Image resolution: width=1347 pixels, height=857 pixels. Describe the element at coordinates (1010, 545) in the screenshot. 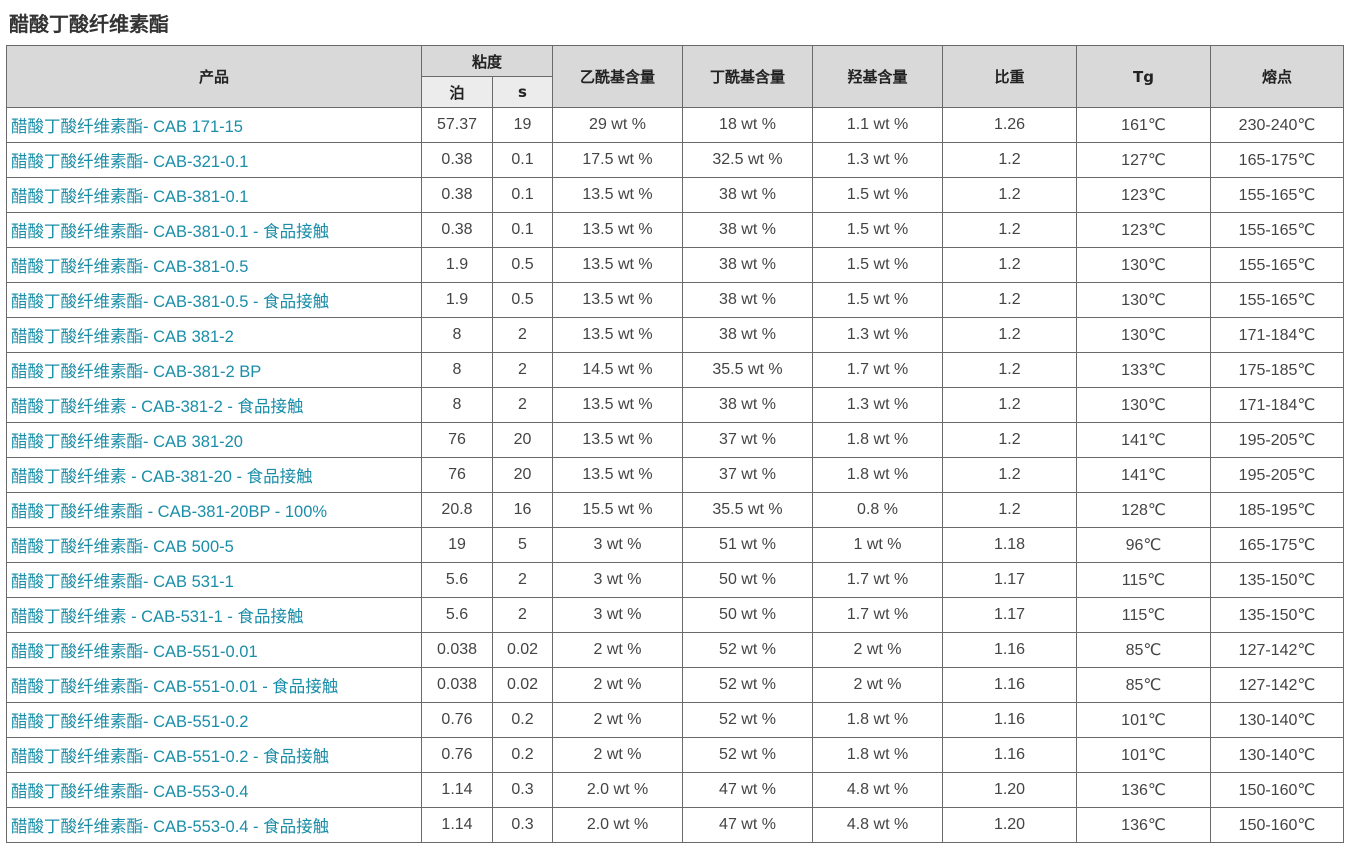

I see `cell-specific-gravity: 1.18` at that location.